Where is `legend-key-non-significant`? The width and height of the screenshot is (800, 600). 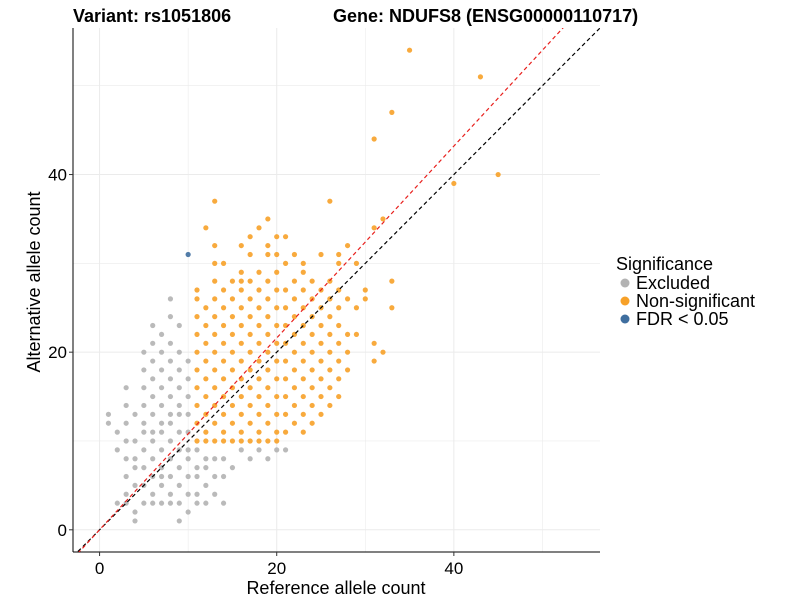
legend-key-non-significant is located at coordinates (625, 301).